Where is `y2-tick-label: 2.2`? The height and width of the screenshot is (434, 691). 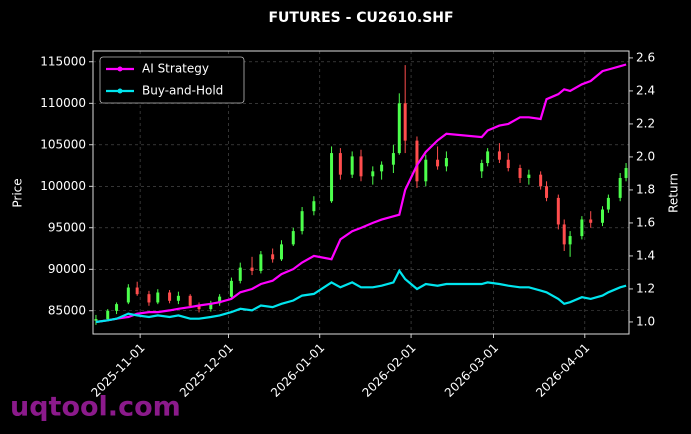 y2-tick-label: 2.2 is located at coordinates (645, 123).